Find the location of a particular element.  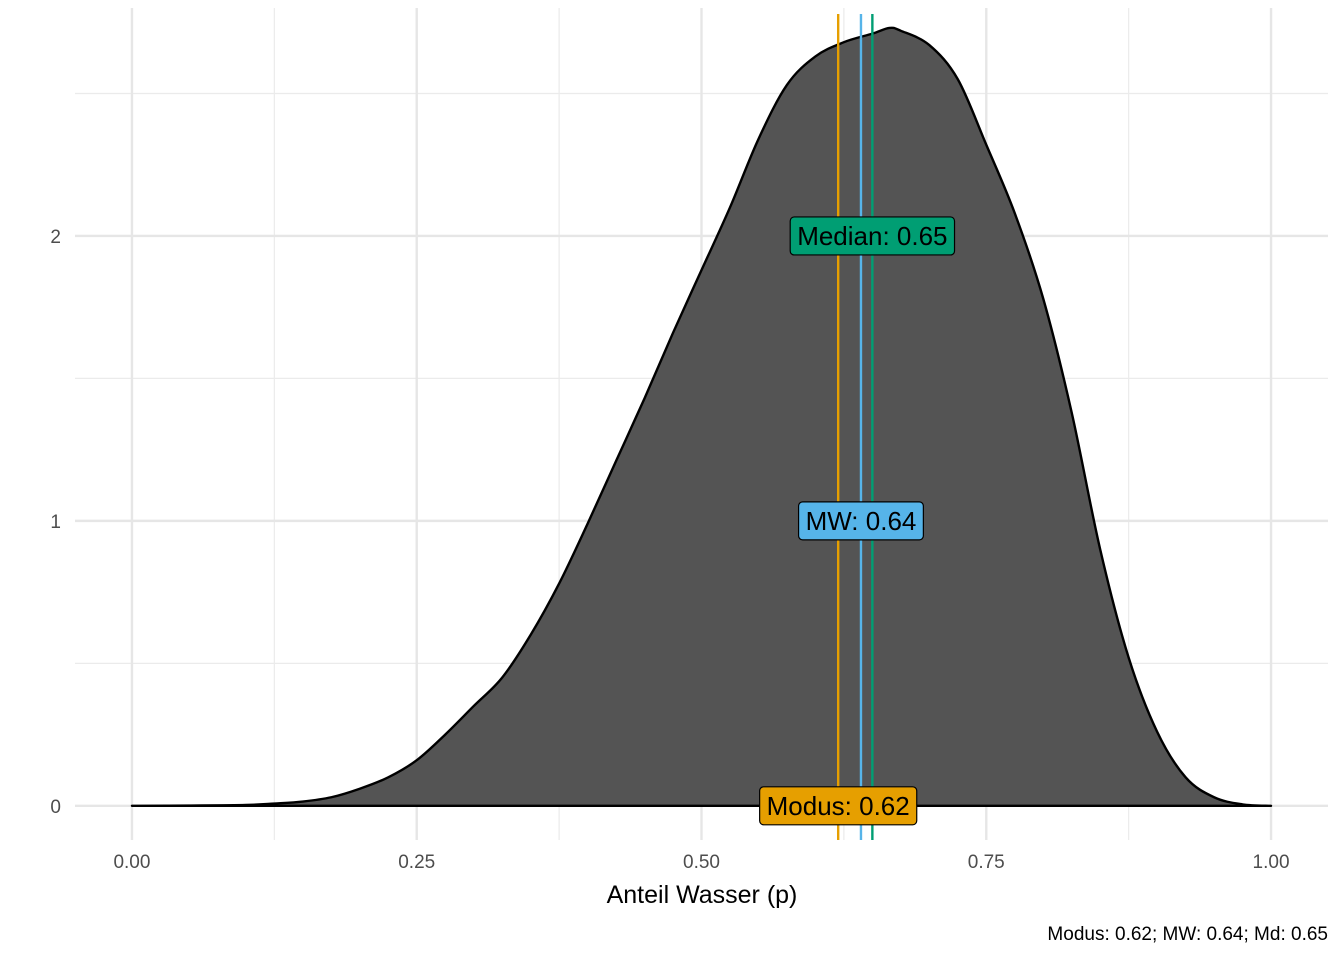

modus-label-text: Modus: 0.62 is located at coordinates (838, 806).